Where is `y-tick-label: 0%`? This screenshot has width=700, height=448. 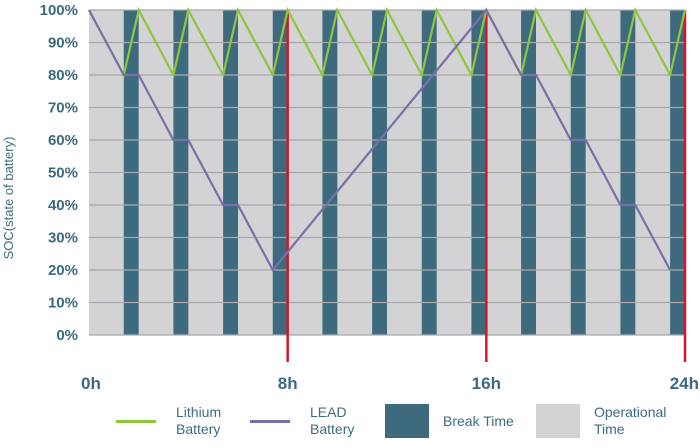
y-tick-label: 0% is located at coordinates (67, 335).